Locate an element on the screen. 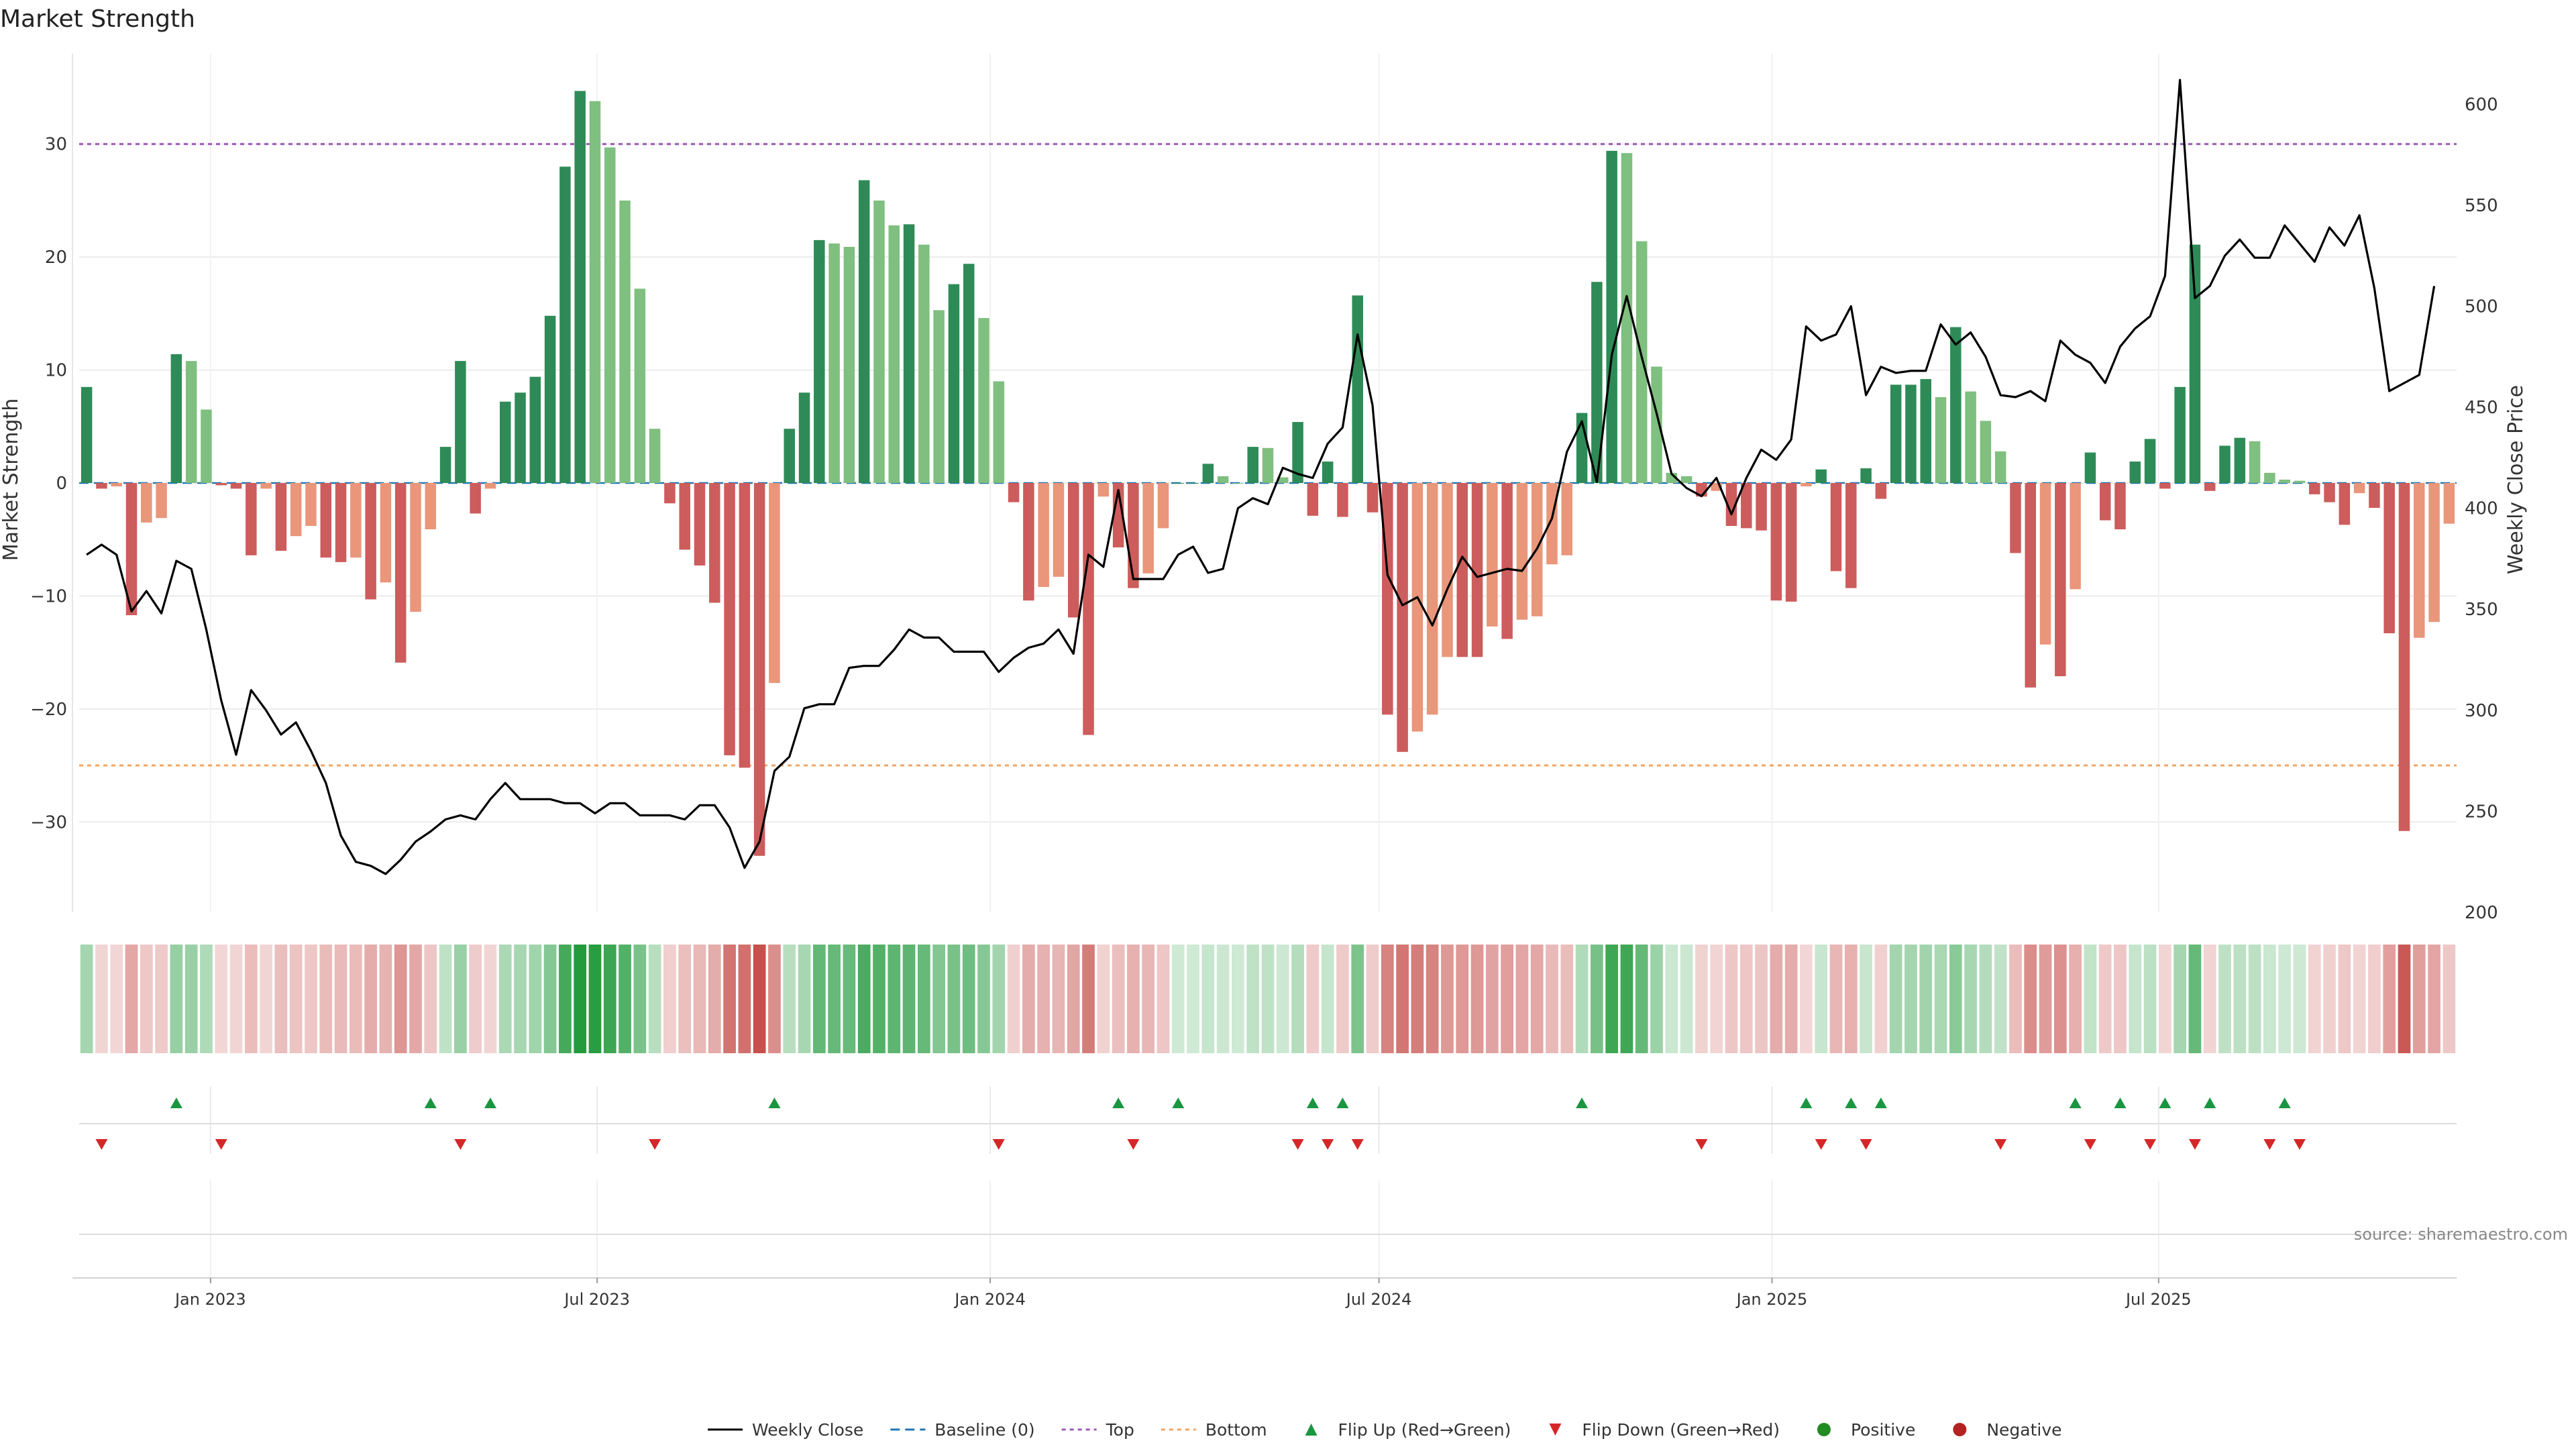 The width and height of the screenshot is (2576, 1449). right-tick-label: 350 is located at coordinates (2481, 610).